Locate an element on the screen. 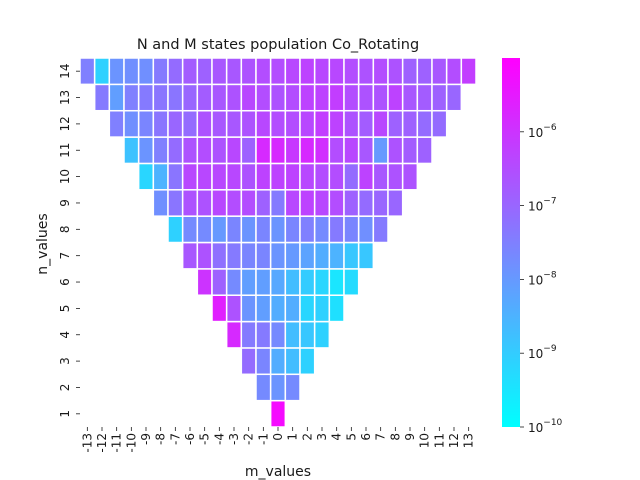 Image resolution: width=640 pixels, height=480 pixels. y-tick-label: 4 is located at coordinates (65, 335).